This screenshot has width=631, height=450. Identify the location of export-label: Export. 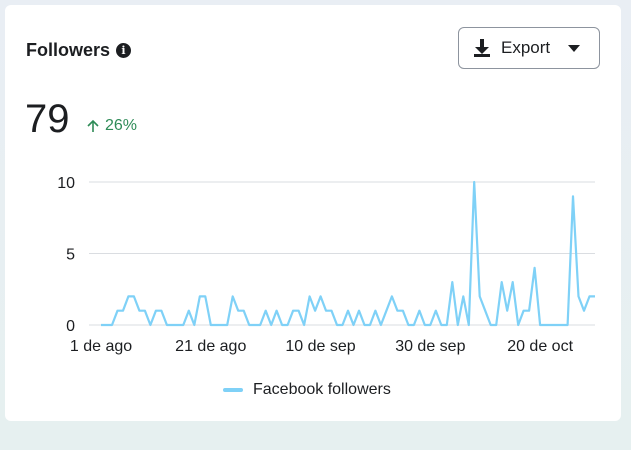
(526, 47).